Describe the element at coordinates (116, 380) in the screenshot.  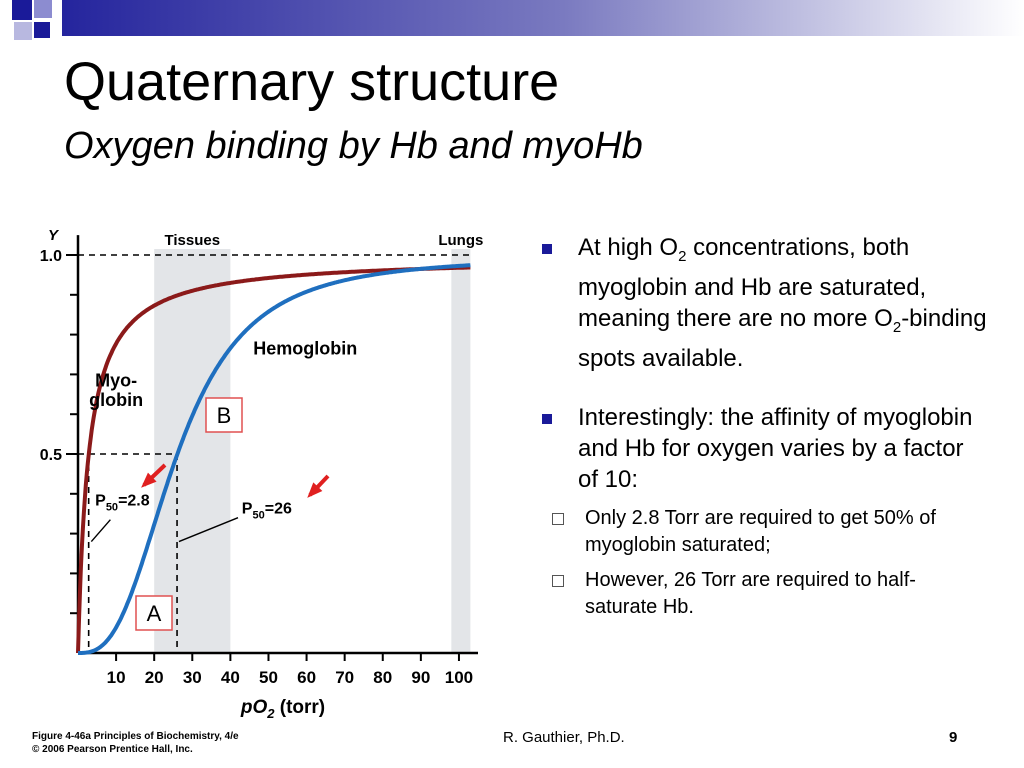
I see `myoglobin-label-line1: Myo-` at that location.